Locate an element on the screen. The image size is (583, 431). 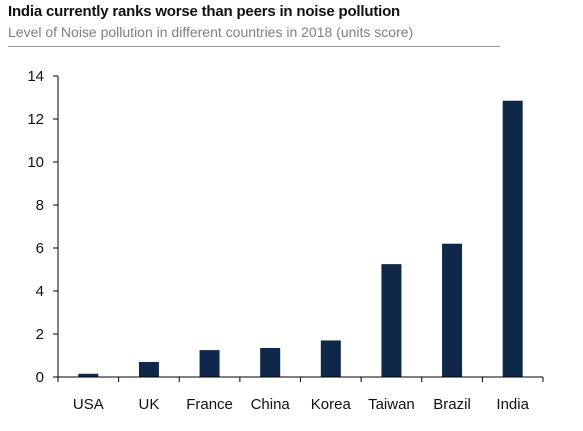
x-tick-label: India is located at coordinates (512, 404).